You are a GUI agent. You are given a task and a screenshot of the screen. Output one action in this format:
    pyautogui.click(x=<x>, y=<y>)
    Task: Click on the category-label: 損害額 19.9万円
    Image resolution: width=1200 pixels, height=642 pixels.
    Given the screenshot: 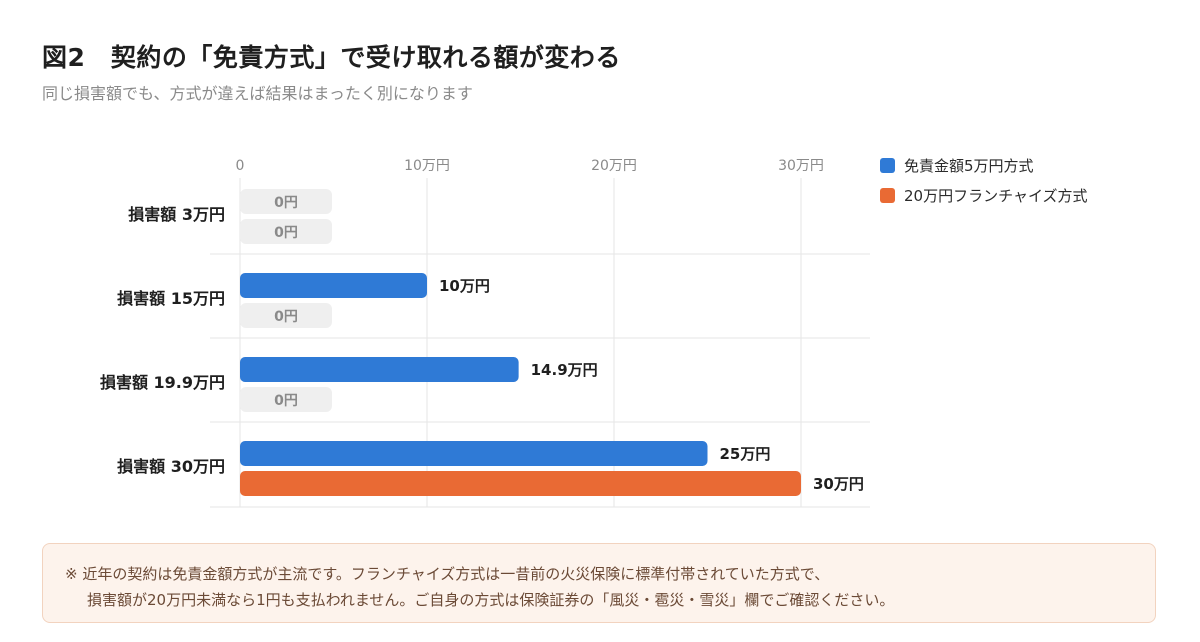 What is the action you would take?
    pyautogui.click(x=162, y=382)
    